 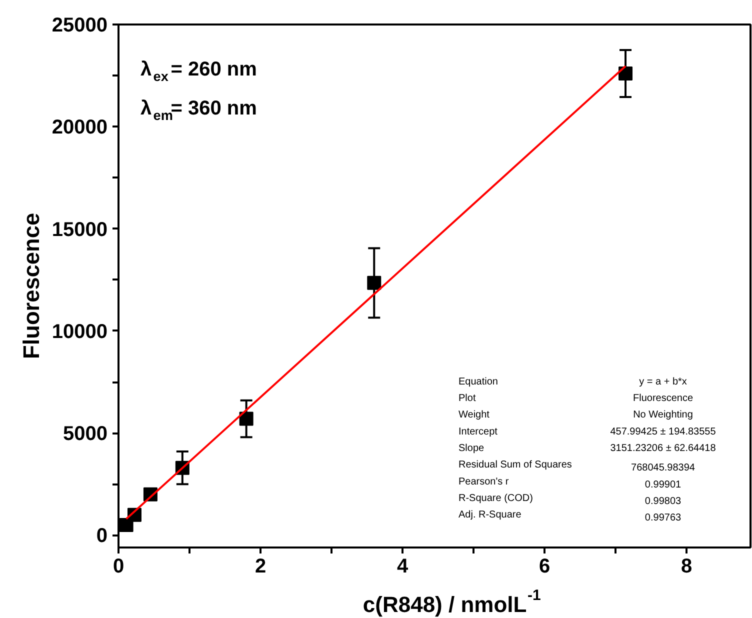 What do you see at coordinates (663, 518) in the screenshot?
I see `annotation: 0.99763` at bounding box center [663, 518].